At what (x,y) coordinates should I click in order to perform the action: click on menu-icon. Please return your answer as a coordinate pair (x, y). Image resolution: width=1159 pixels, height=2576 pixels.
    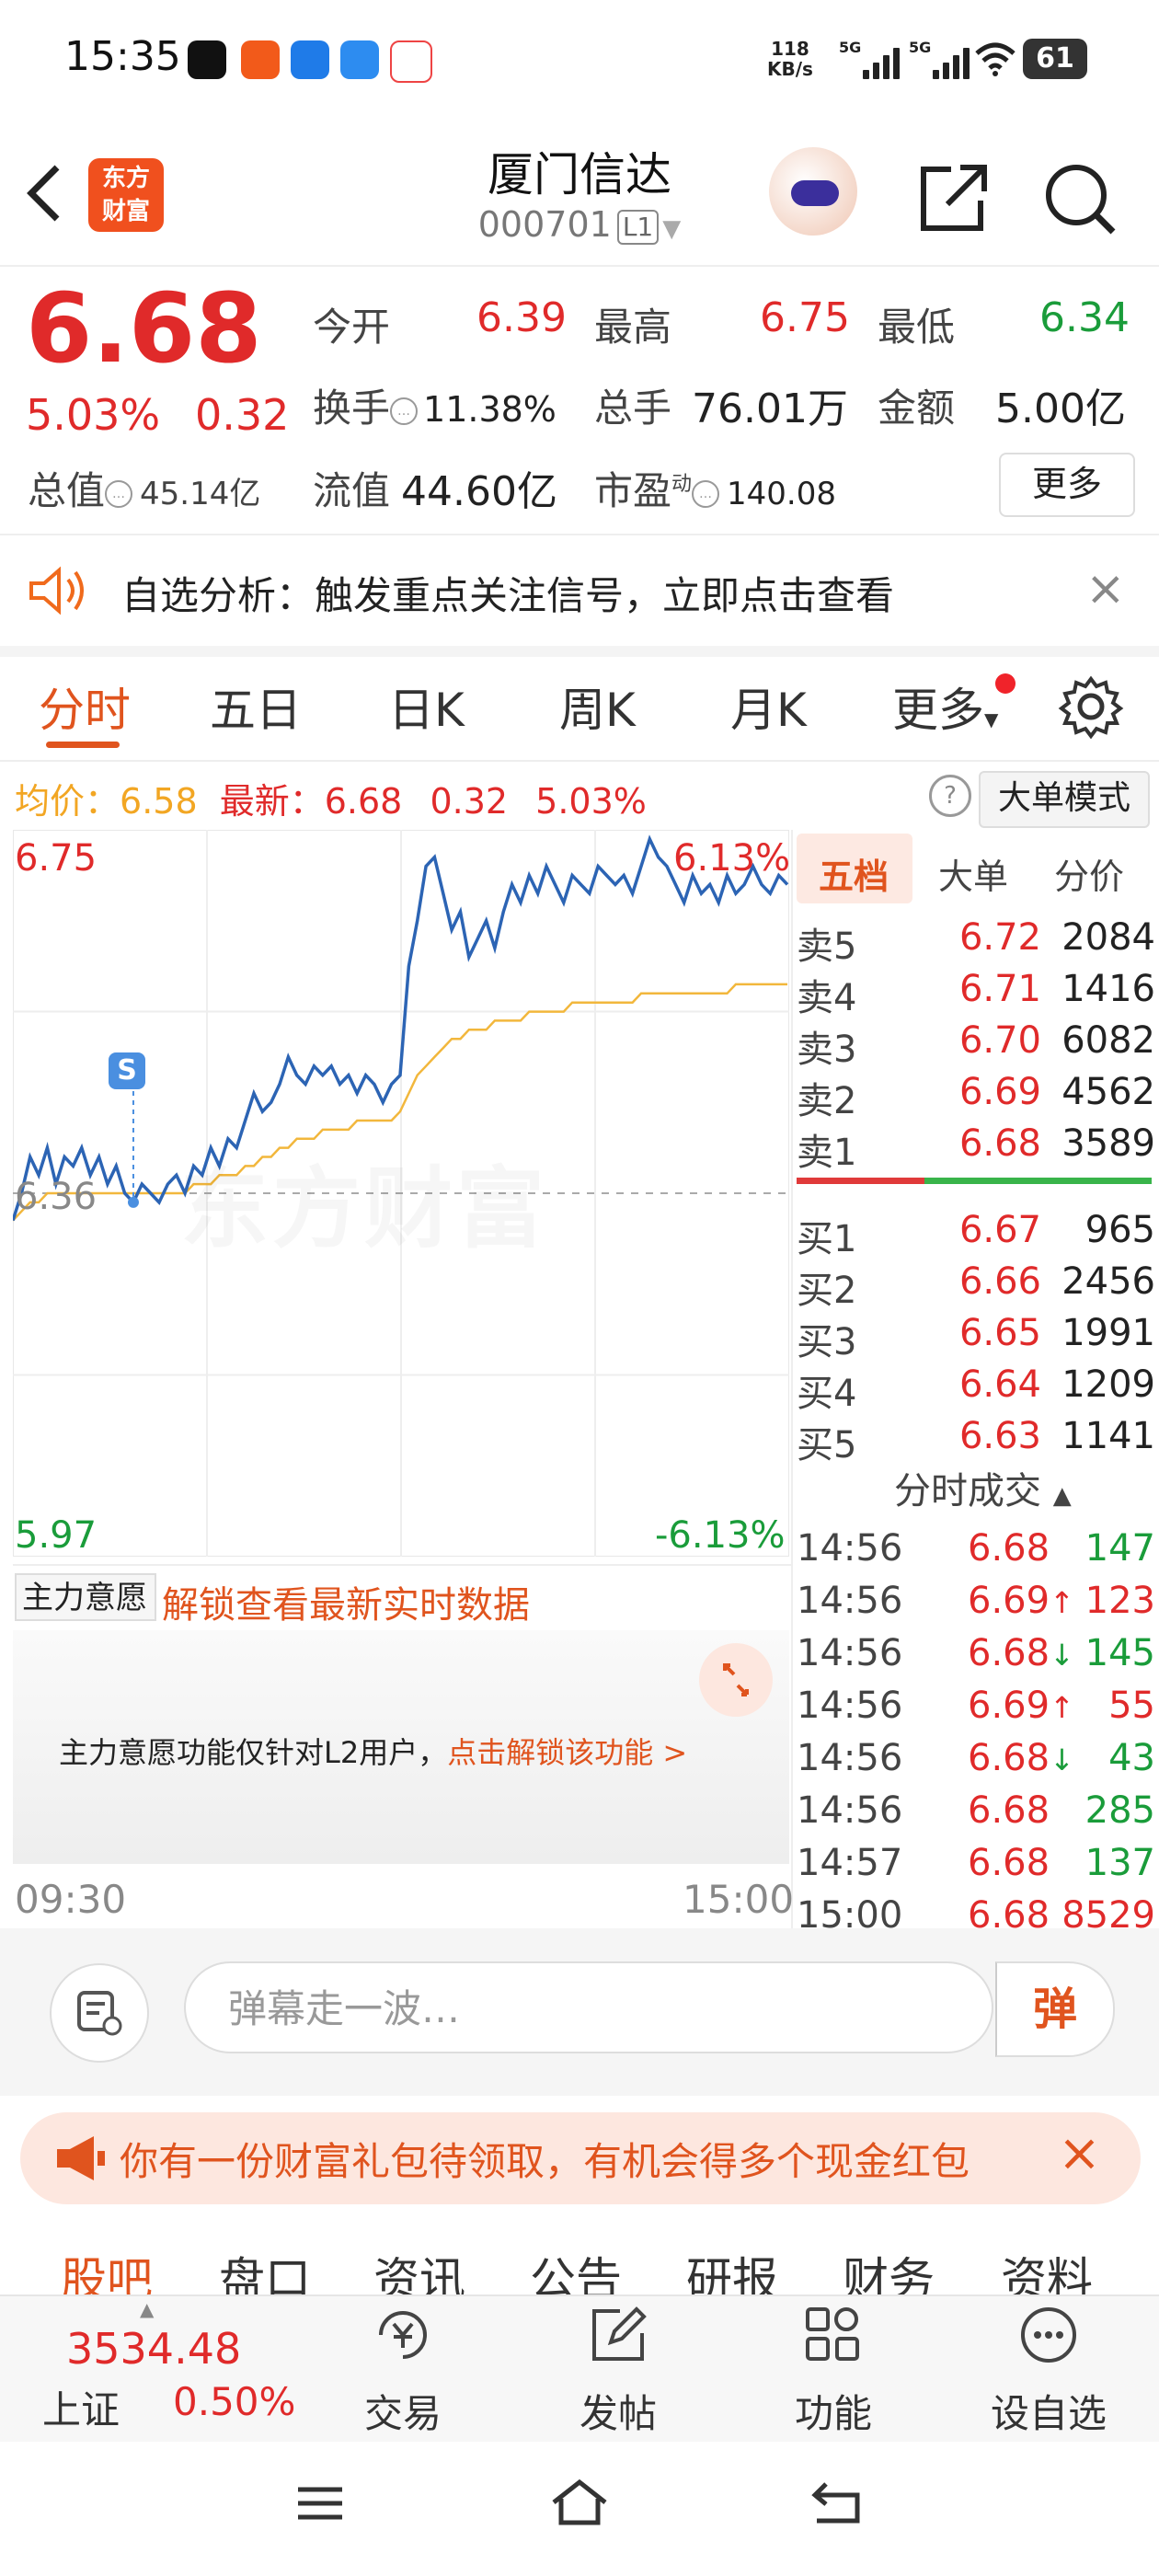
    Looking at the image, I should click on (320, 2503).